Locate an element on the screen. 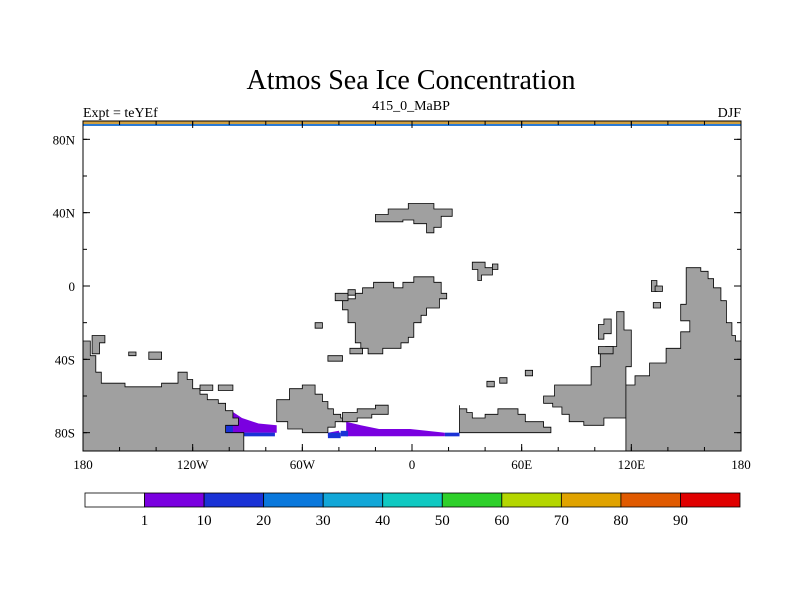  land-indian-islet is located at coordinates (606, 350).